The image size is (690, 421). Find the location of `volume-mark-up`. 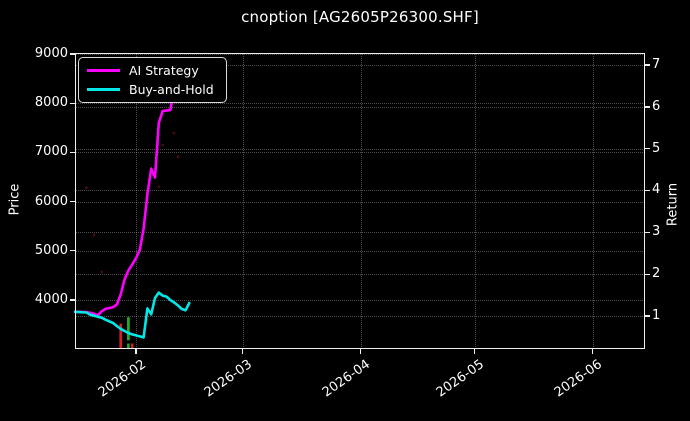

volume-mark-up is located at coordinates (128, 346).